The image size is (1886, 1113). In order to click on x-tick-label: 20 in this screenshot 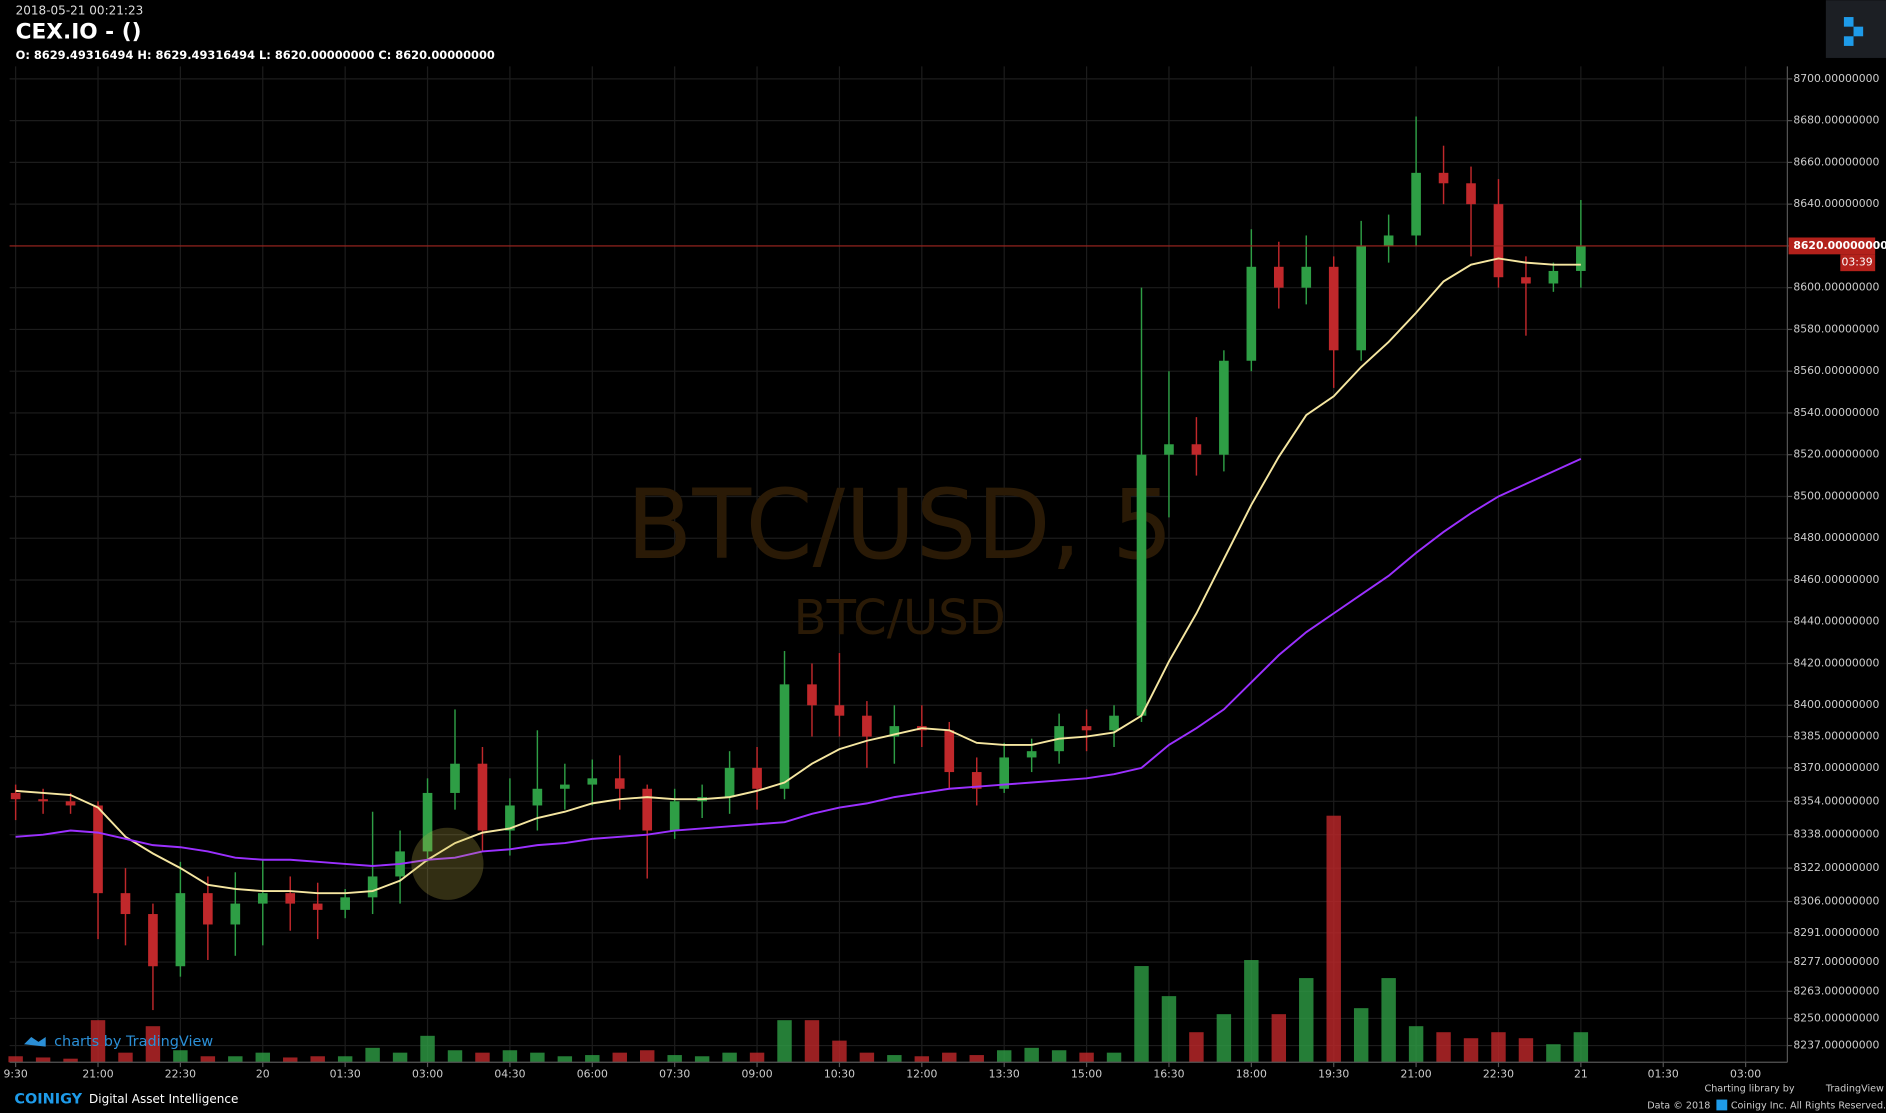, I will do `click(263, 1073)`.